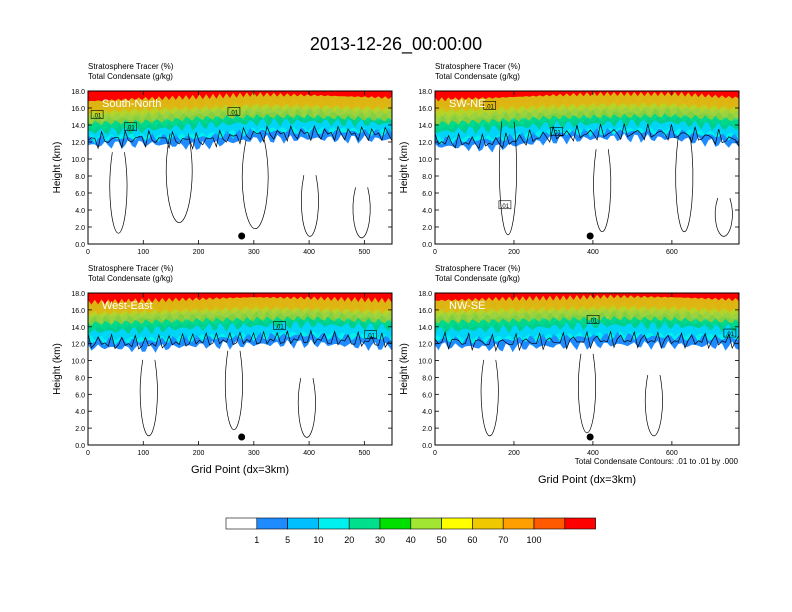 The height and width of the screenshot is (612, 792). Describe the element at coordinates (287, 540) in the screenshot. I see `colorbar-label: 5` at that location.